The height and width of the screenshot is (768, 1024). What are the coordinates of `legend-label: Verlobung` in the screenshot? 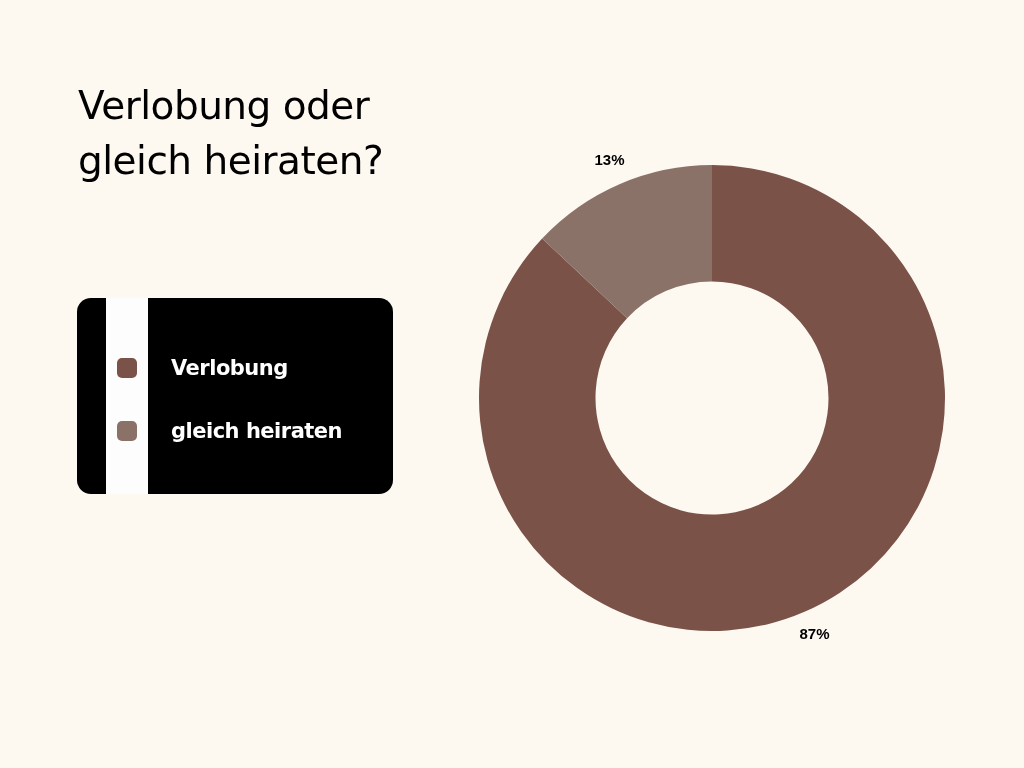 It's located at (229, 368).